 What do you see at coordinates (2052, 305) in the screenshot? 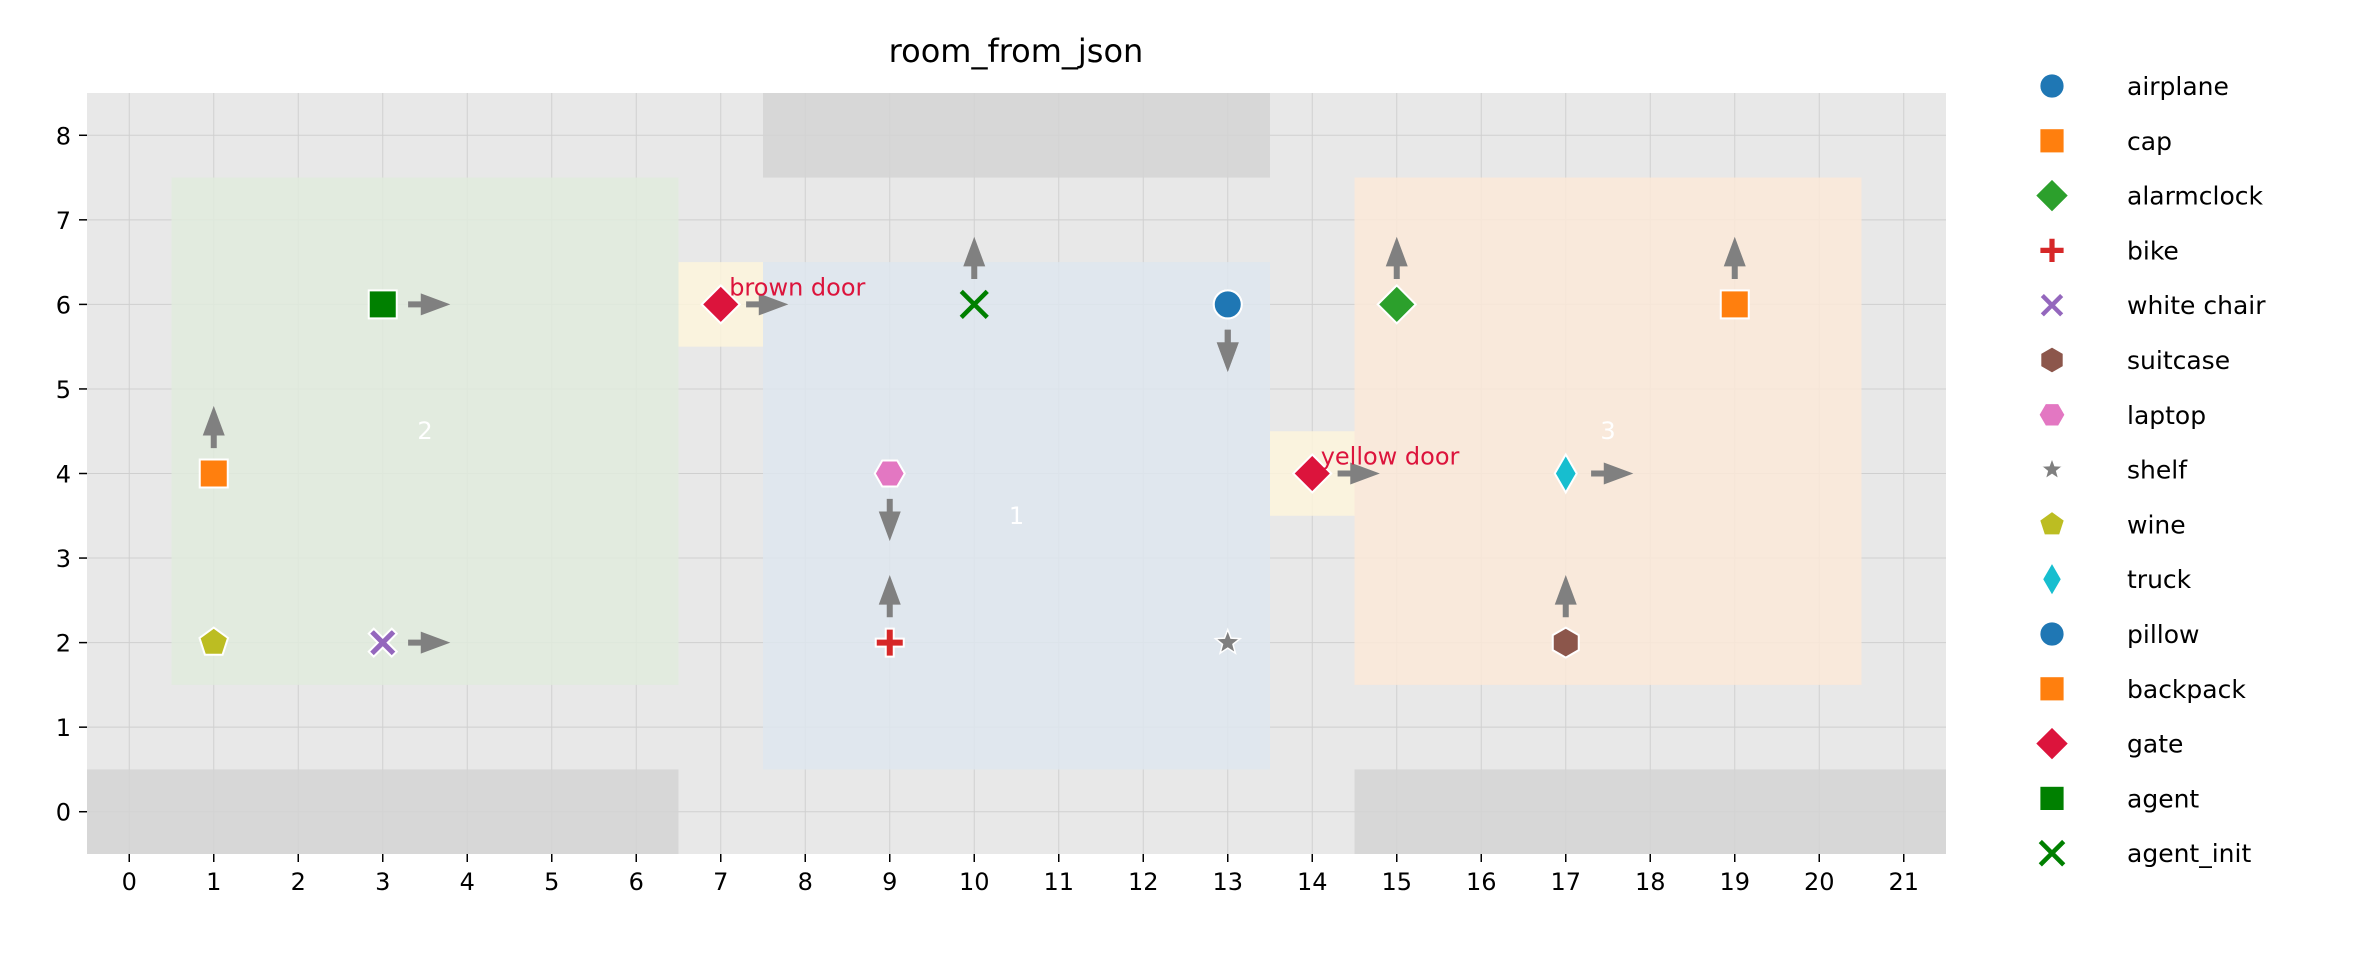
I see `legend-marker-white-chair` at bounding box center [2052, 305].